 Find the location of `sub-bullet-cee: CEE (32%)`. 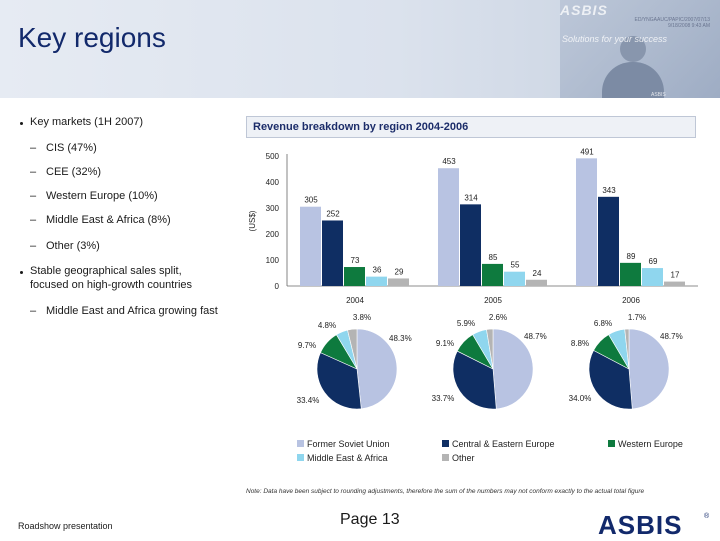

sub-bullet-cee: CEE (32%) is located at coordinates (74, 172).